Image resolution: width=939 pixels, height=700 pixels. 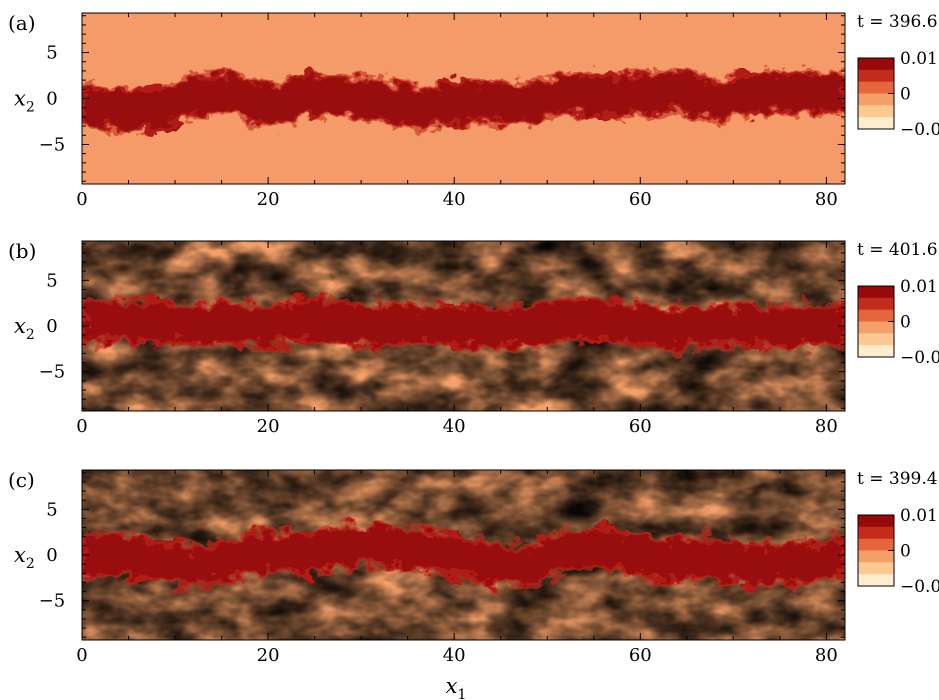 What do you see at coordinates (22, 251) in the screenshot?
I see `panel-label: (b)` at bounding box center [22, 251].